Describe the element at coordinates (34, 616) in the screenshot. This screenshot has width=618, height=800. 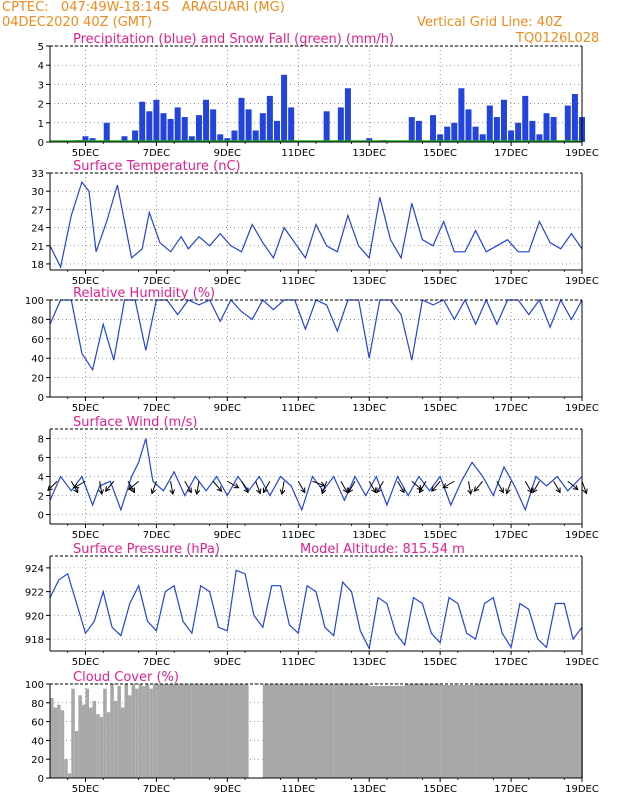
I see `y-tick-label: 920` at that location.